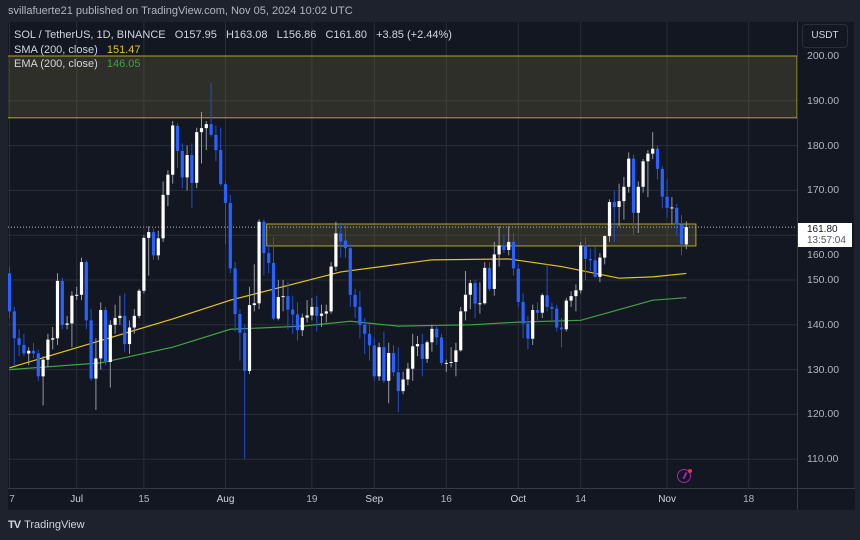  Describe the element at coordinates (446, 499) in the screenshot. I see `time-tick-label: 16` at that location.